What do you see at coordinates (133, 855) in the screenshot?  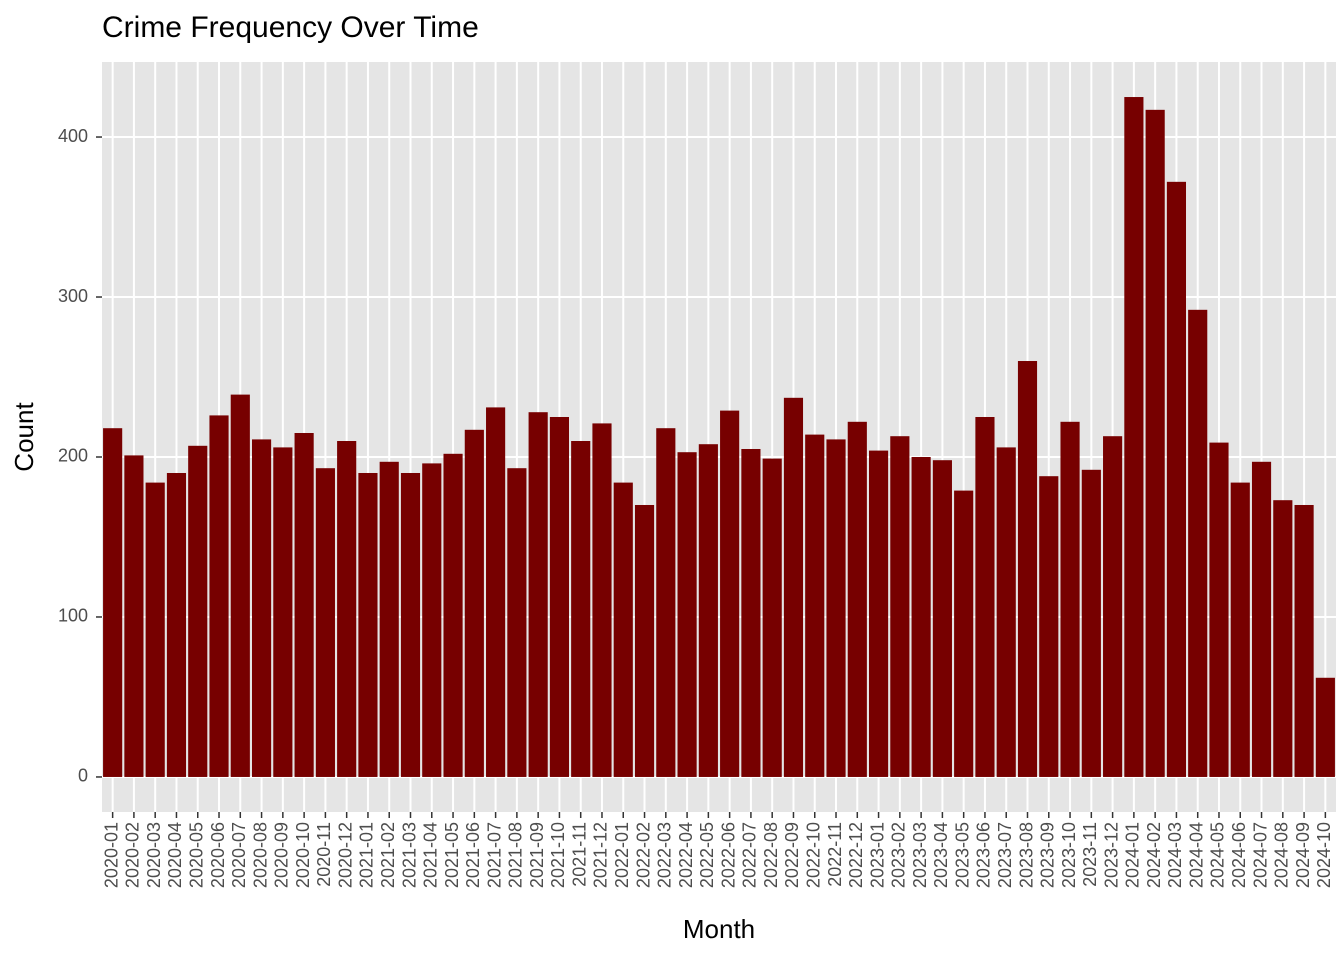 I see `x-tick-label: 2020-02` at bounding box center [133, 855].